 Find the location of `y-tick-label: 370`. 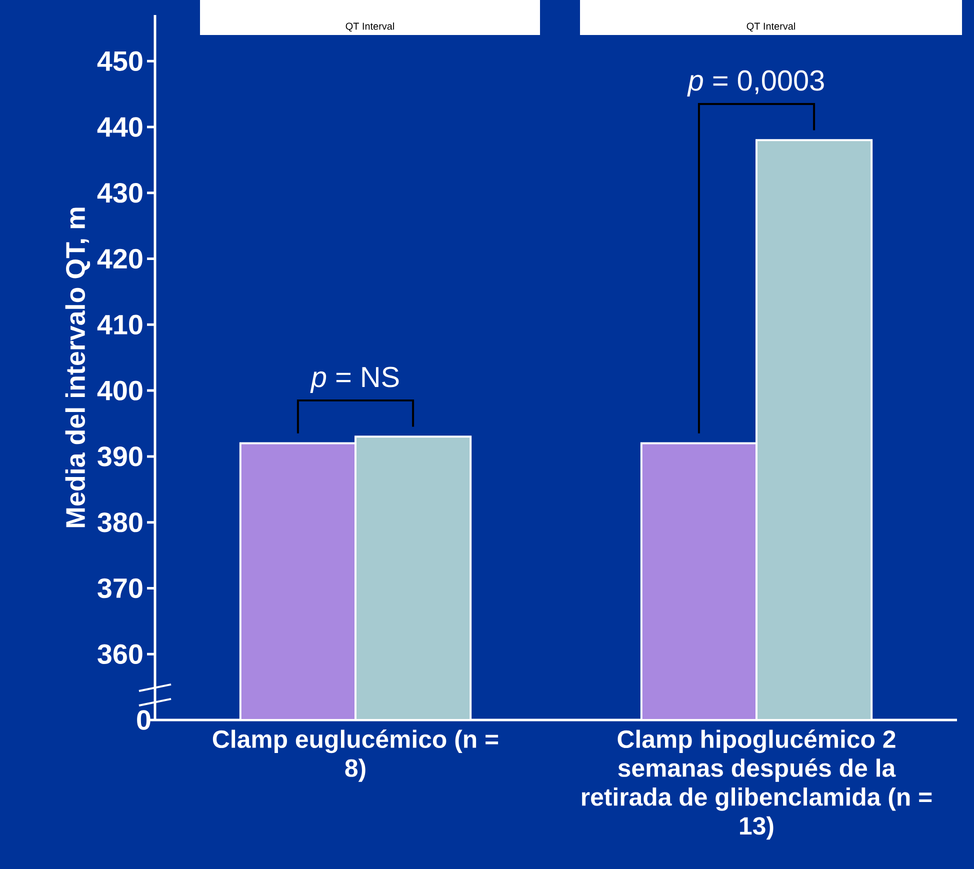

y-tick-label: 370 is located at coordinates (120, 588).